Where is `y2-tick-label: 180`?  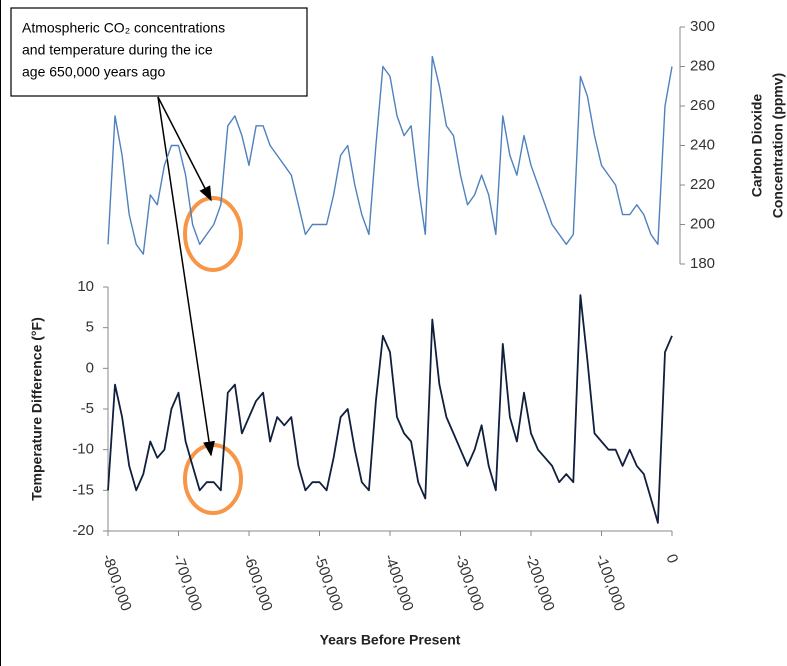 y2-tick-label: 180 is located at coordinates (702, 263).